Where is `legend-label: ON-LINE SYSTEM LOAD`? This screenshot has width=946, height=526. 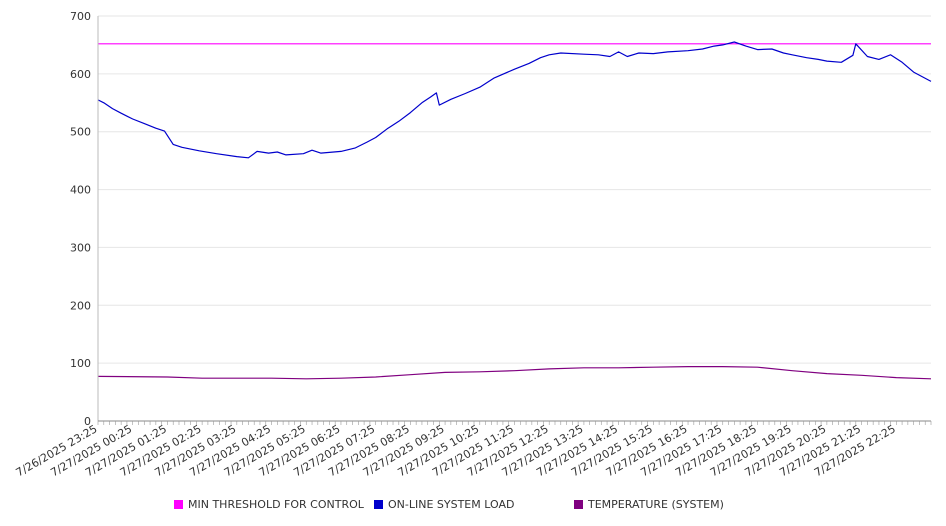
legend-label: ON-LINE SYSTEM LOAD is located at coordinates (451, 504).